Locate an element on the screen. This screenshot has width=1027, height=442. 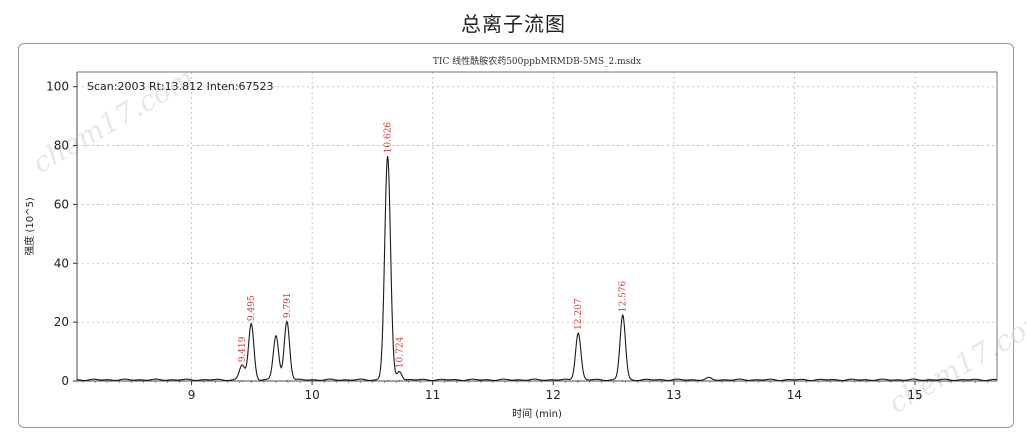
x-tick-label: 10 is located at coordinates (311, 395).